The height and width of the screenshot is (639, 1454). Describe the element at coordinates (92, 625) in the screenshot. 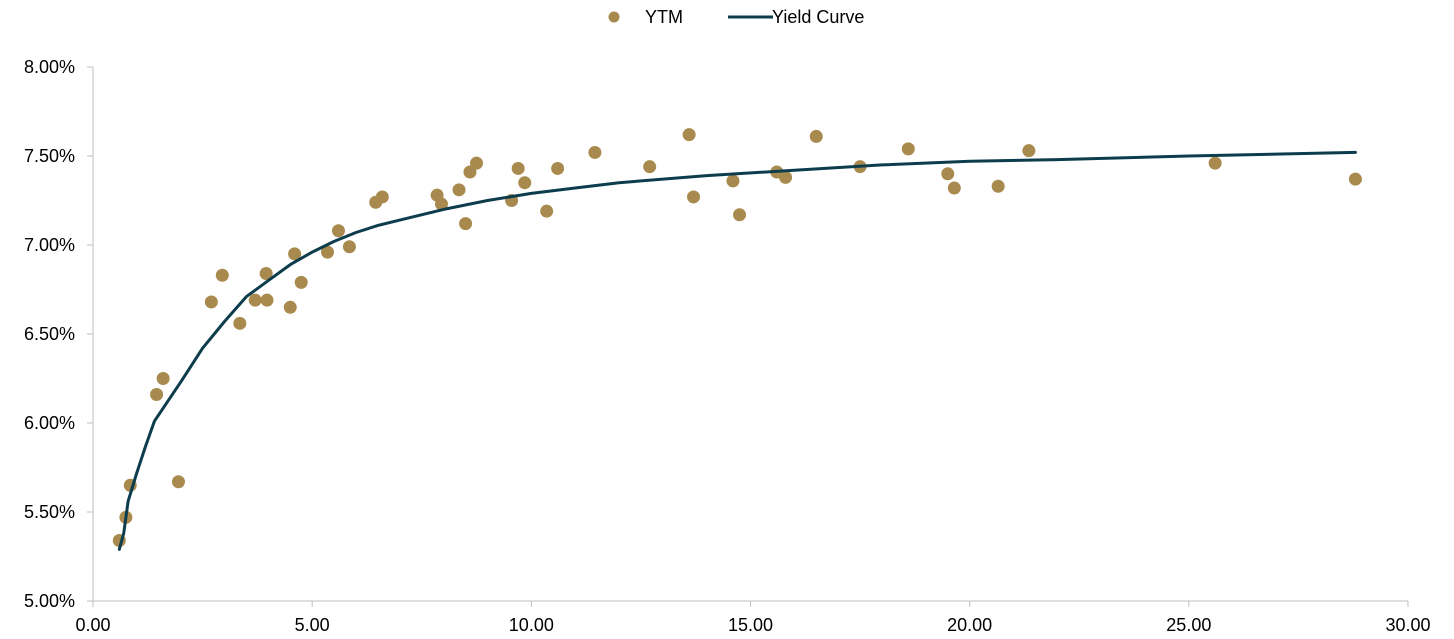

I see `x-tick-label: 0.00` at that location.